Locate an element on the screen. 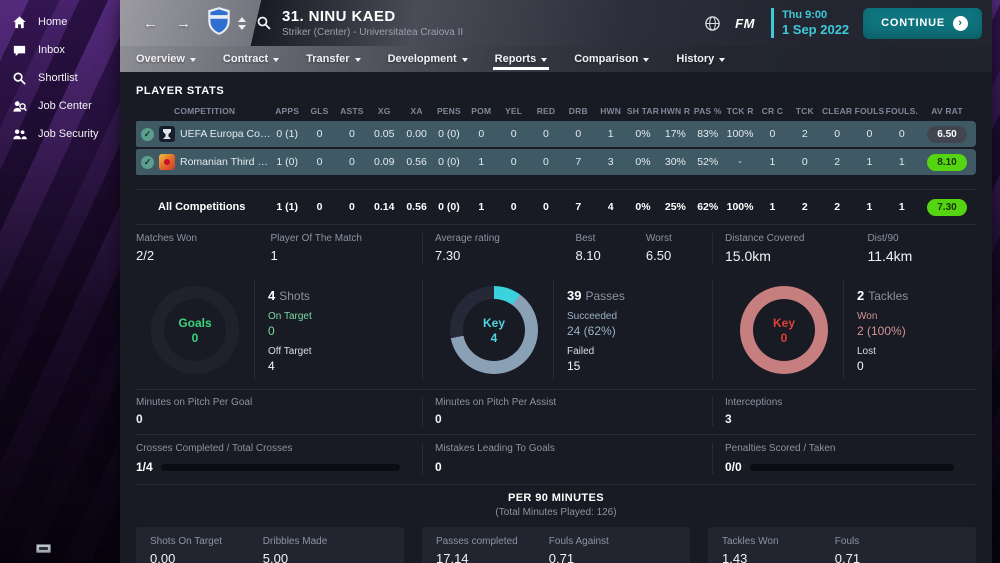  sidebar-item-shortlist: Shortlist is located at coordinates (60, 78).